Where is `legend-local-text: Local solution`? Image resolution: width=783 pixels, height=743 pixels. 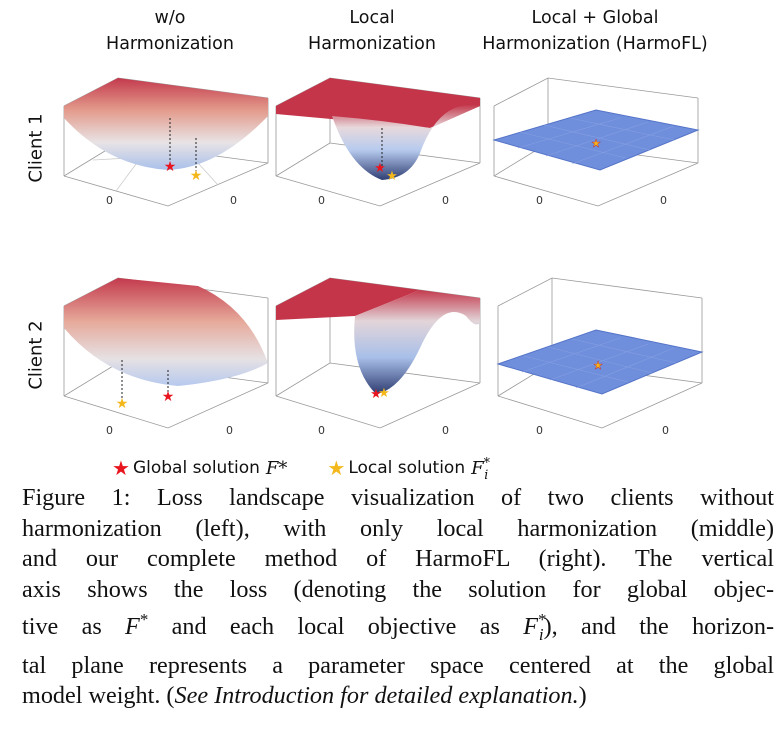
legend-local-text: Local solution is located at coordinates (407, 468).